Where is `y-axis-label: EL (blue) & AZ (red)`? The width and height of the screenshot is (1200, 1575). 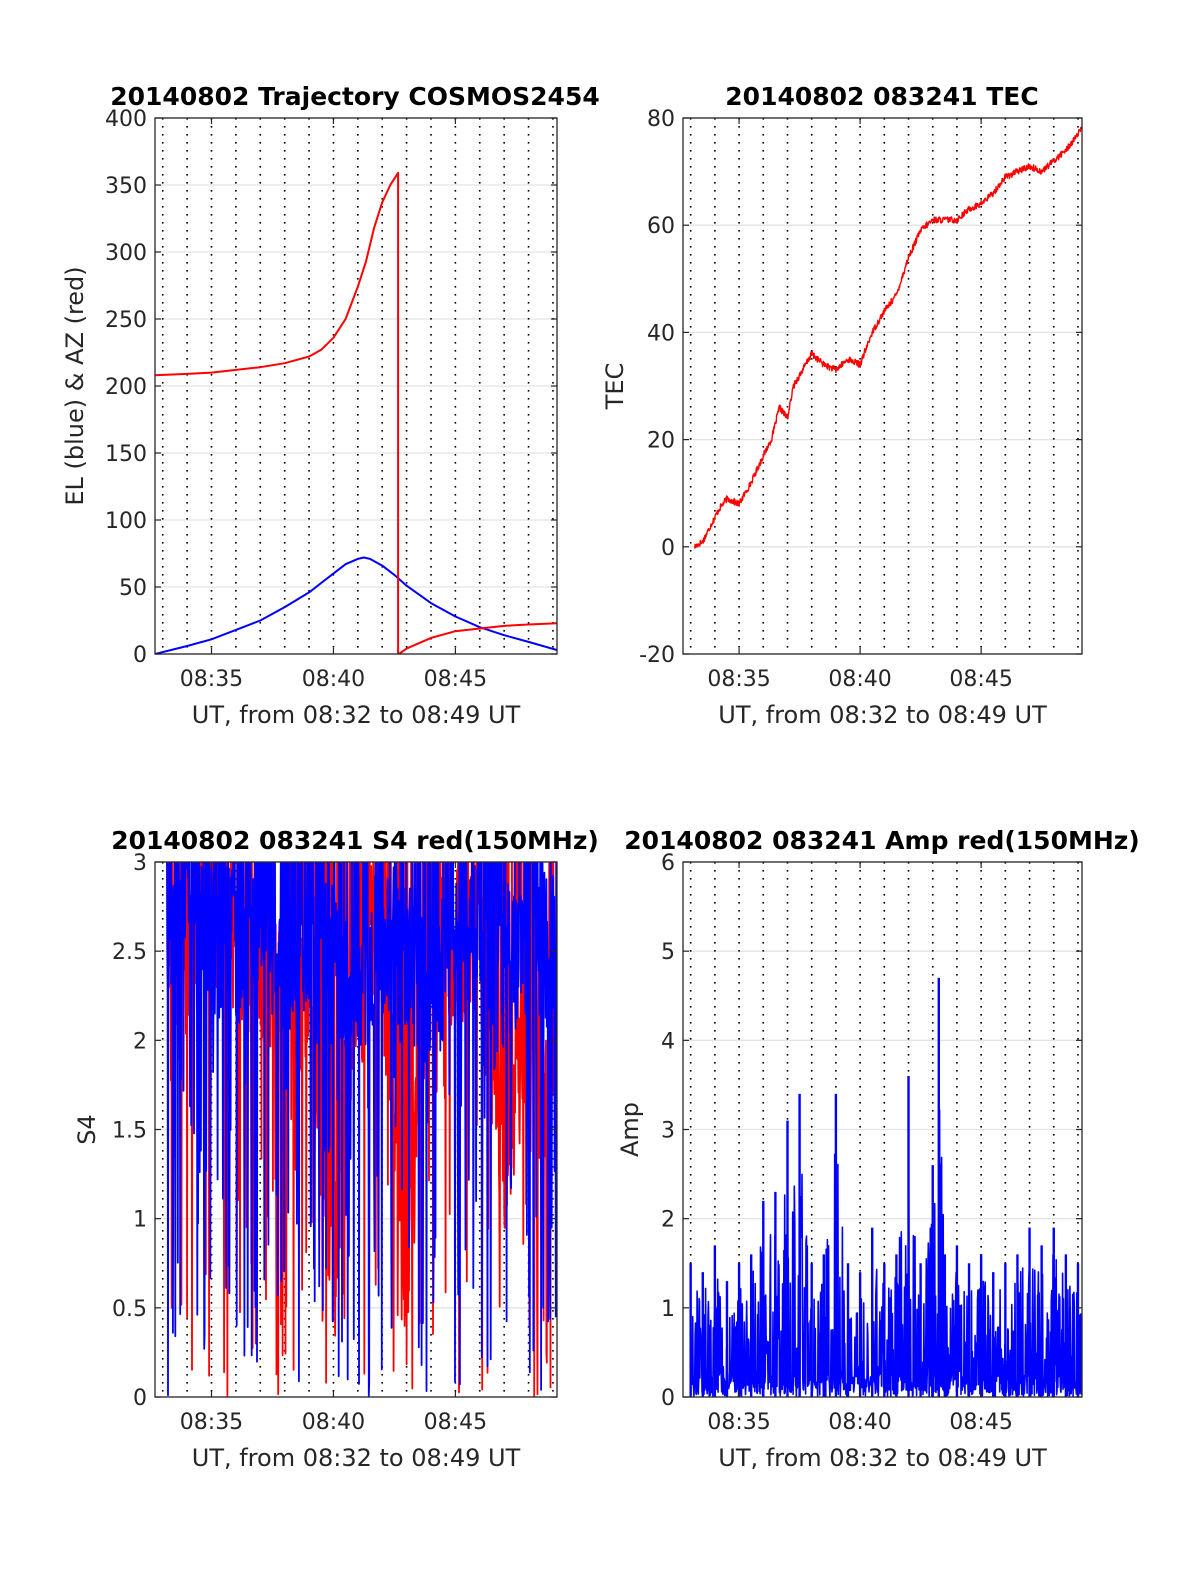 y-axis-label: EL (blue) & AZ (red) is located at coordinates (75, 385).